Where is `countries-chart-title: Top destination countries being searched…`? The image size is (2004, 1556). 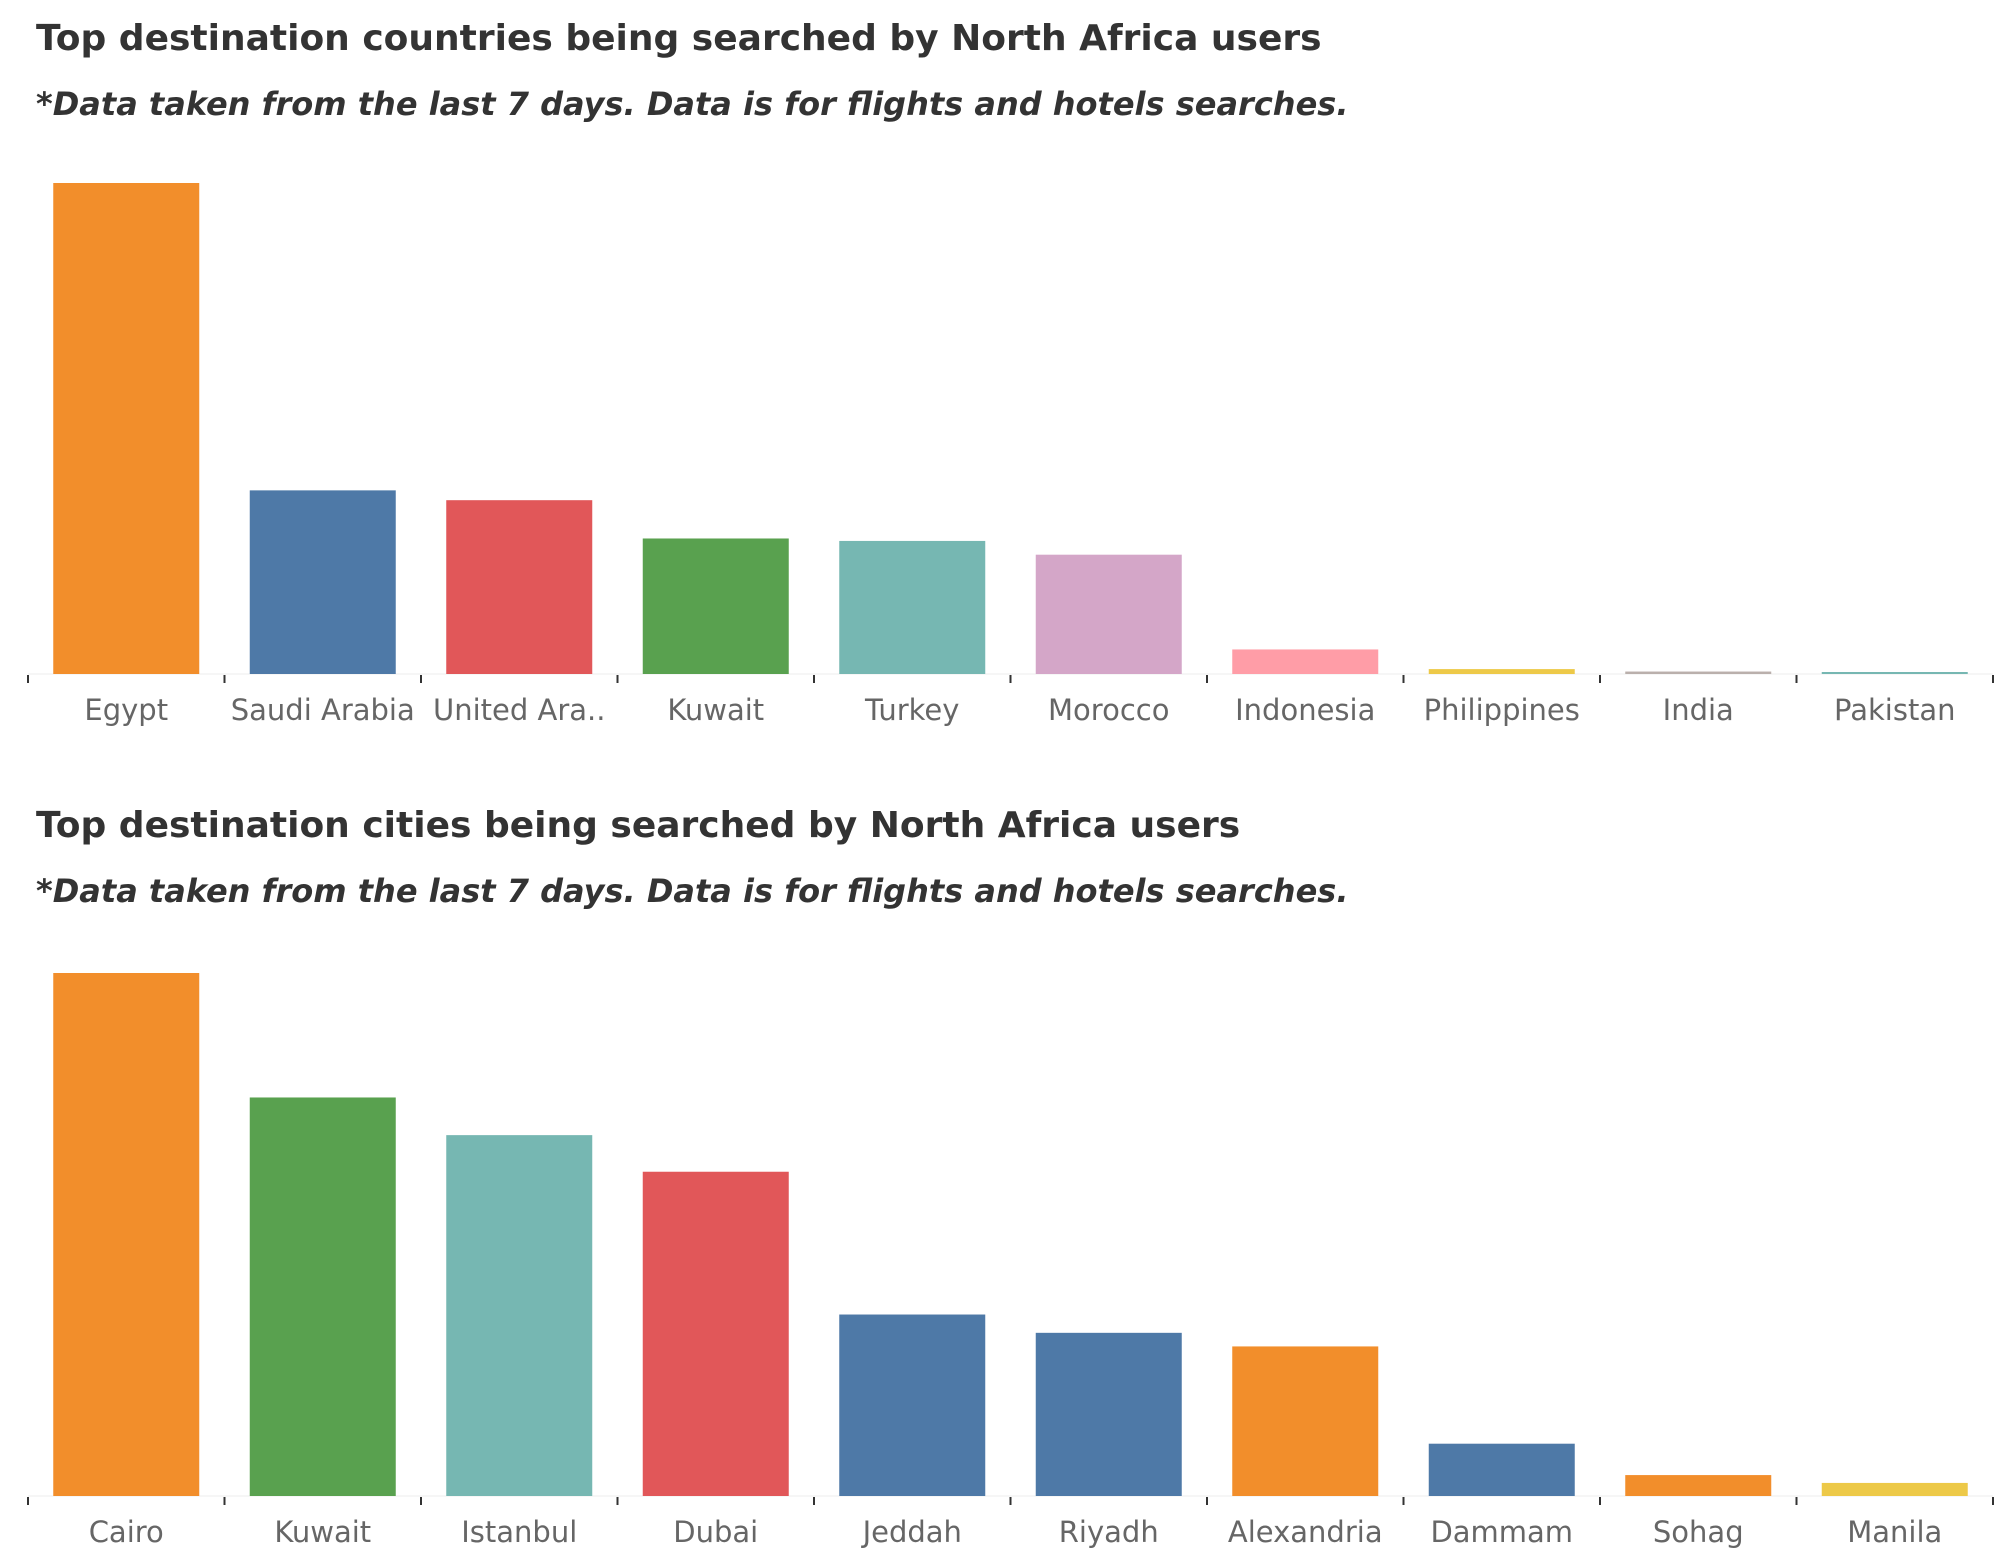
countries-chart-title: Top destination countries being searched… is located at coordinates (679, 38).